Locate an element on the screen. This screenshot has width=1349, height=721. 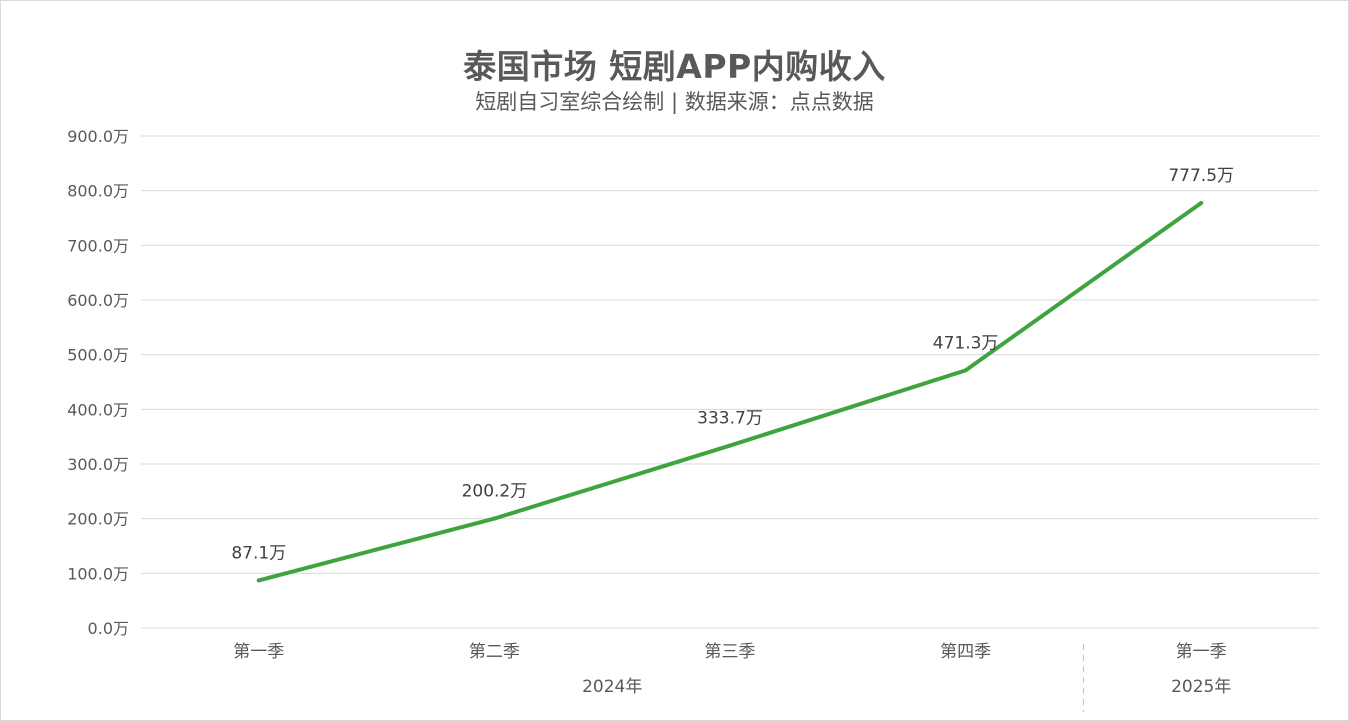
chart-subtitle: 短剧自习室综合绘制 | 数据来源：点点数据 is located at coordinates (674, 102).